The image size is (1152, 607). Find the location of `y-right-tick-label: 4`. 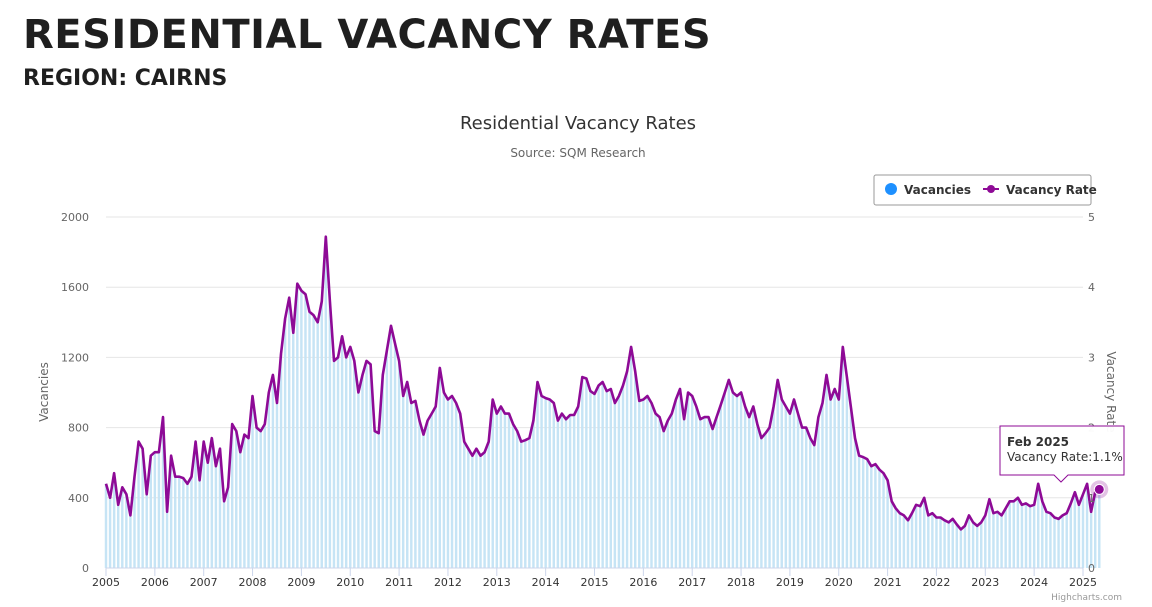

y-right-tick-label: 4 is located at coordinates (1091, 287).